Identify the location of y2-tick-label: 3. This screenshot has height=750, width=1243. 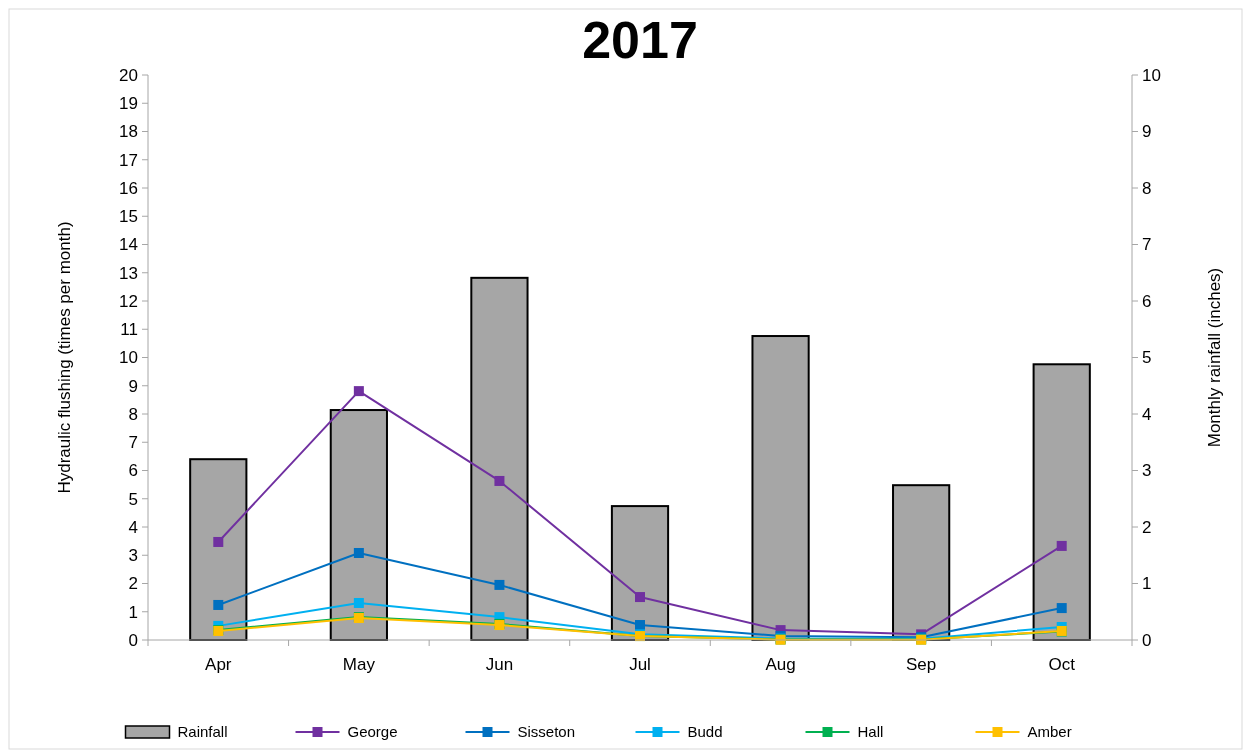
(1147, 471).